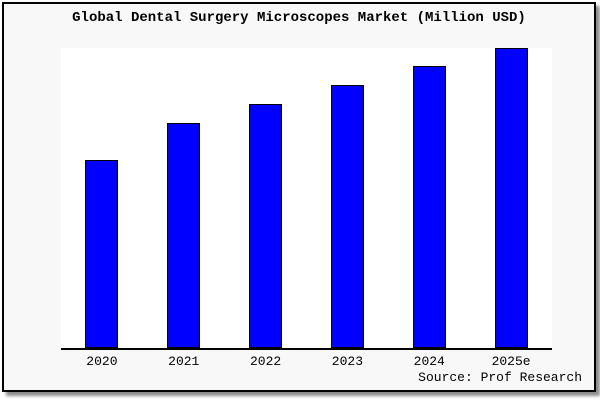  What do you see at coordinates (184, 361) in the screenshot?
I see `x-tick-2021: 2021` at bounding box center [184, 361].